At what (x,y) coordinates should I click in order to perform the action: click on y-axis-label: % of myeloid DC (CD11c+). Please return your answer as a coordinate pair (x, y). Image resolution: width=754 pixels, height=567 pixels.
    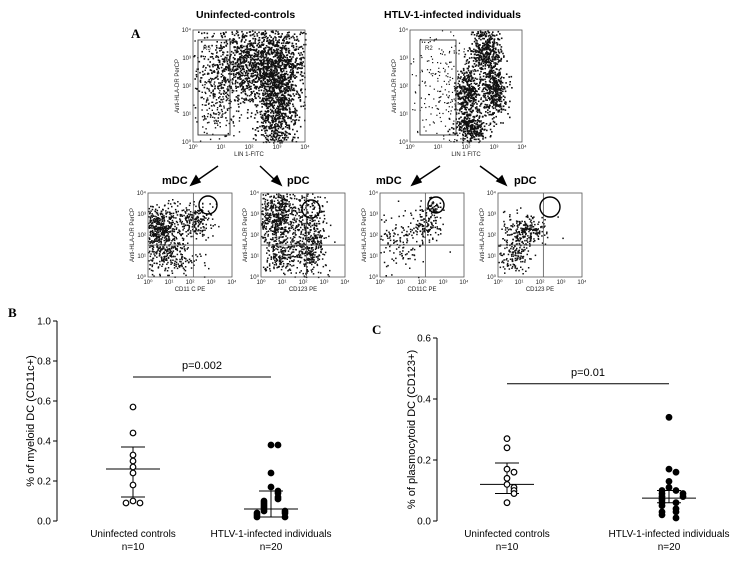
    Looking at the image, I should click on (31, 421).